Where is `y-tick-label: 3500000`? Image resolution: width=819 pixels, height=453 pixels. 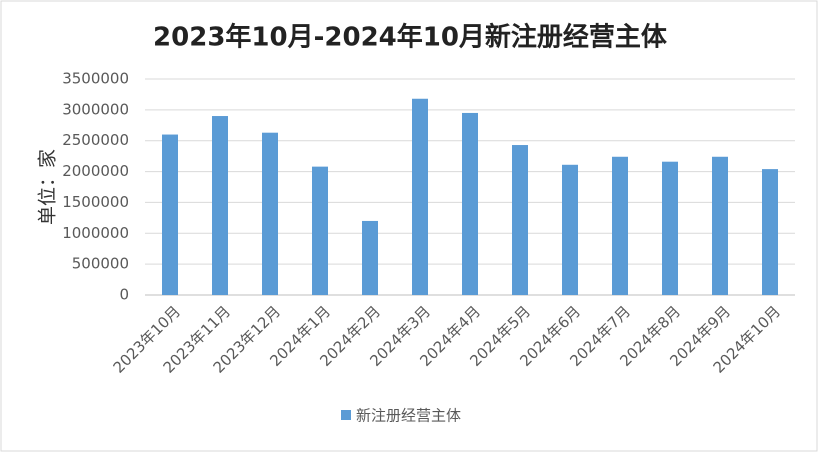
y-tick-label: 3500000 is located at coordinates (95, 79).